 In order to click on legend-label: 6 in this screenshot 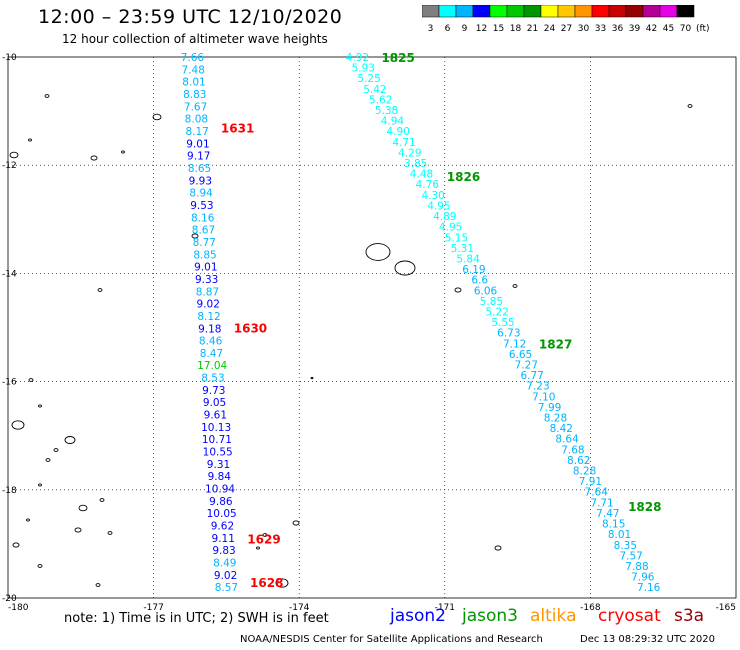, I will do `click(448, 29)`.